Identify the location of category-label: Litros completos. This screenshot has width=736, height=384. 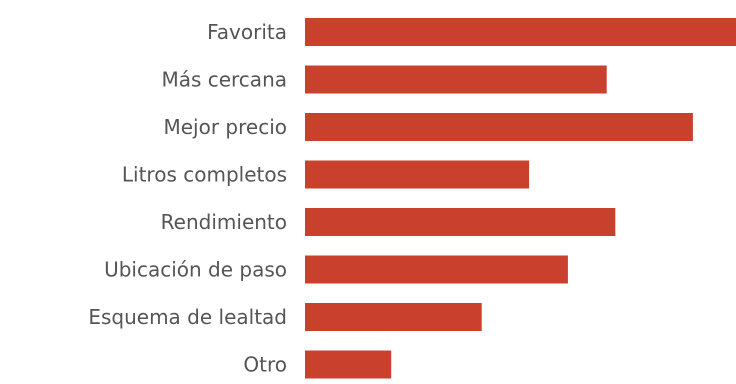
(204, 175).